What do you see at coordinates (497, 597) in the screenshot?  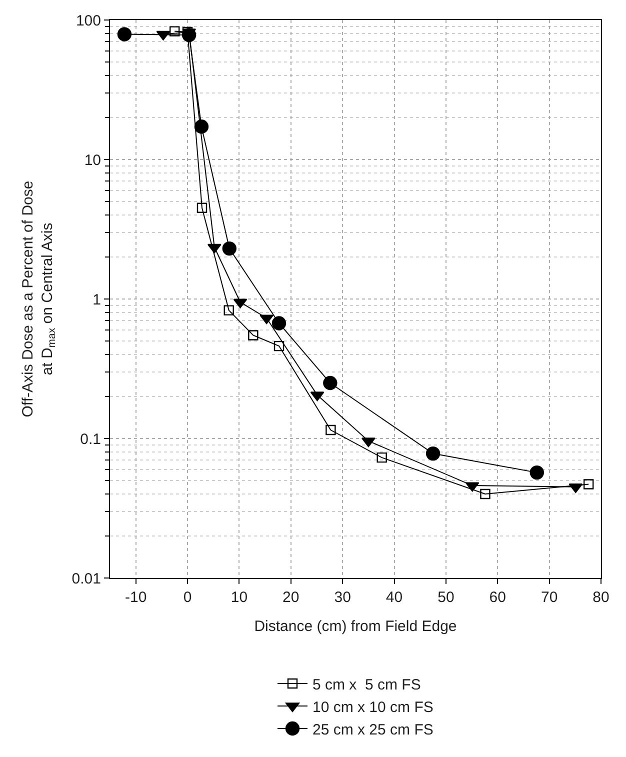 I see `x-tick-label: 60` at bounding box center [497, 597].